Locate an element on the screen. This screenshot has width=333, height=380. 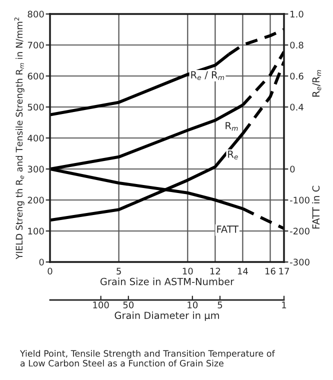
x-tick-label: 16 is located at coordinates (270, 271).